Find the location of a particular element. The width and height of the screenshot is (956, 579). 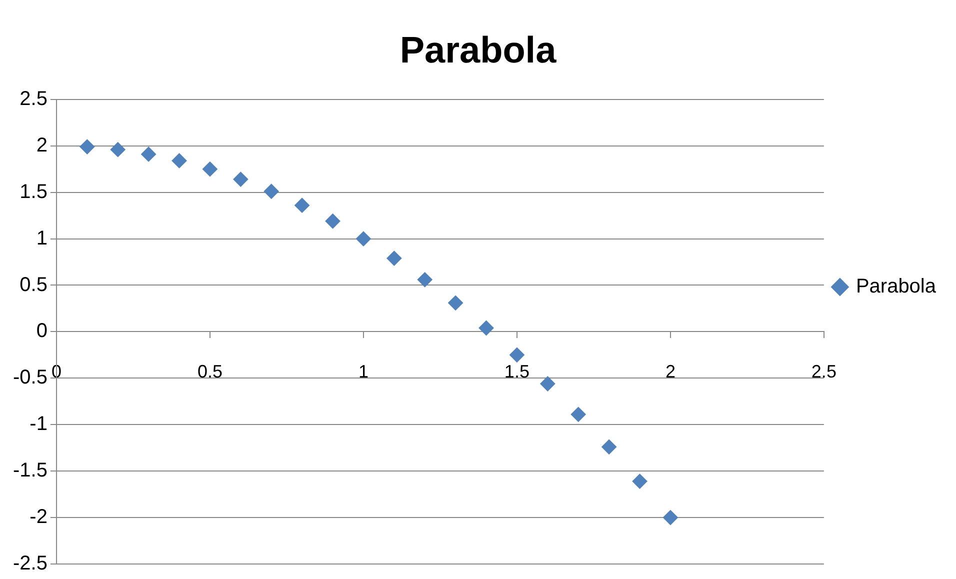

y-tick-label: 1.5 is located at coordinates (34, 191).